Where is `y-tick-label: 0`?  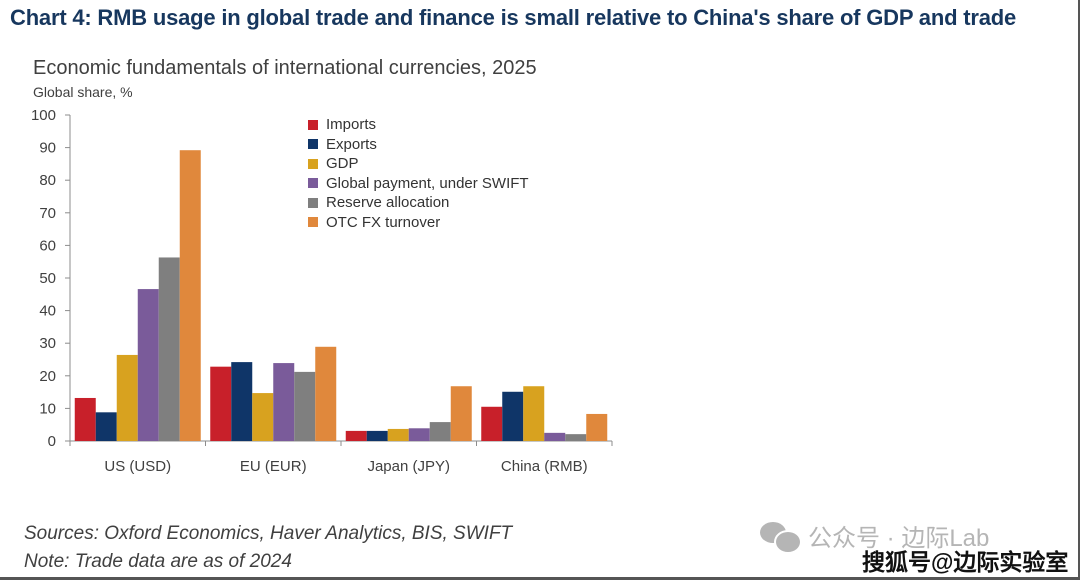
y-tick-label: 0 is located at coordinates (52, 441).